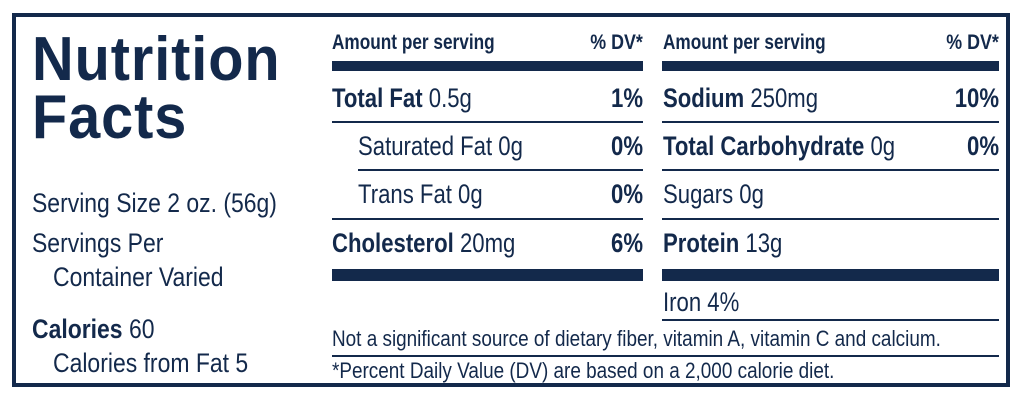 The image size is (1024, 404). Describe the element at coordinates (626, 98) in the screenshot. I see `left-row-total-fat-dv: 1%` at that location.